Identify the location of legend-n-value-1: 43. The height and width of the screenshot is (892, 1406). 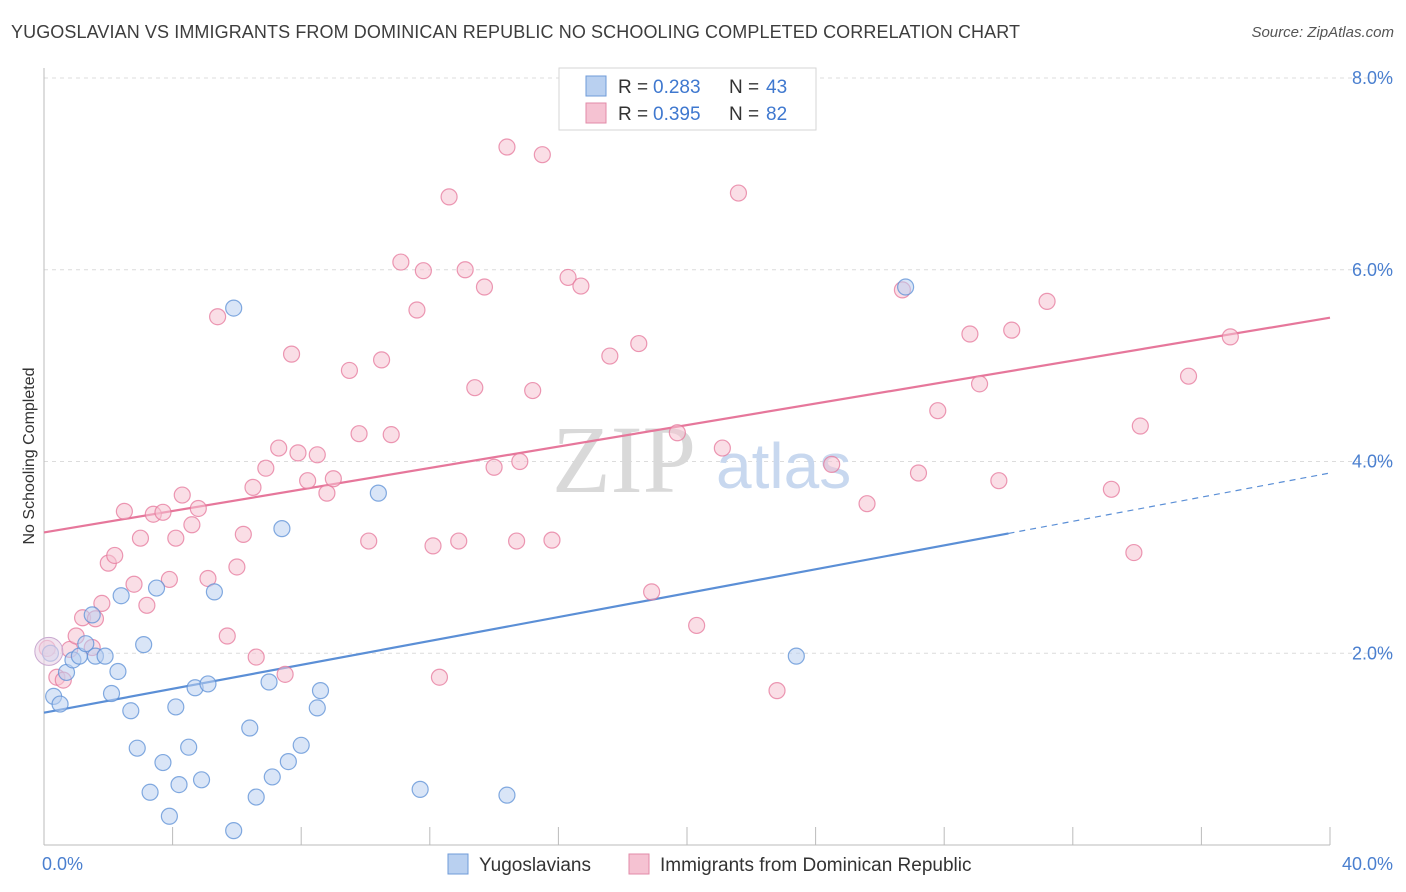
(776, 87).